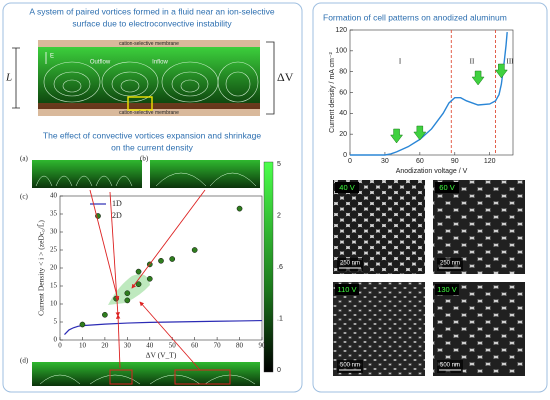  I want to click on height-label: L, so click(8, 78).